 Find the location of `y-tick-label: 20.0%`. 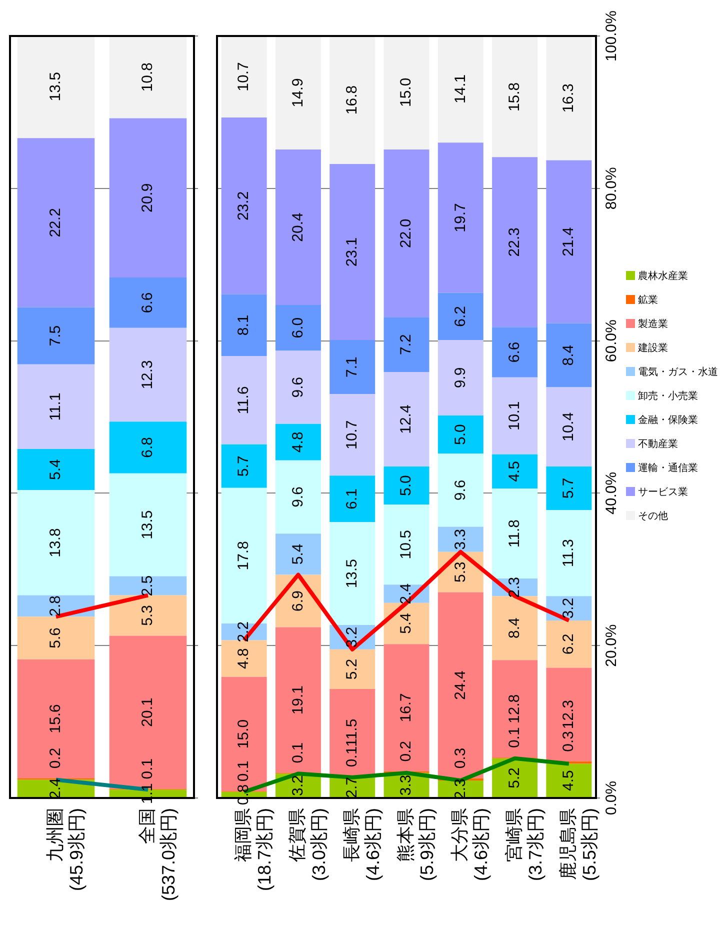

y-tick-label: 20.0% is located at coordinates (611, 645).